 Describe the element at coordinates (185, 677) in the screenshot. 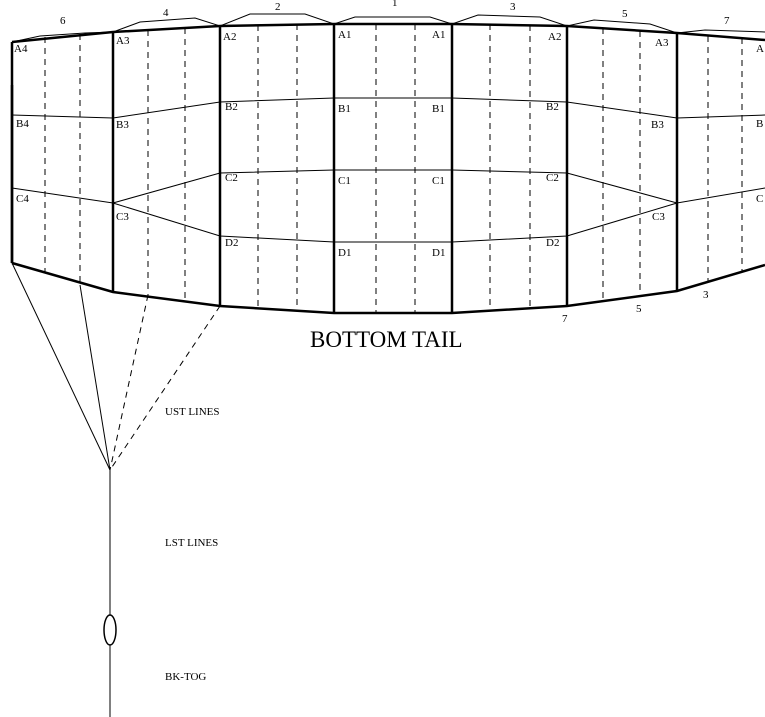

I see `toggle-label: BK-TOG` at that location.